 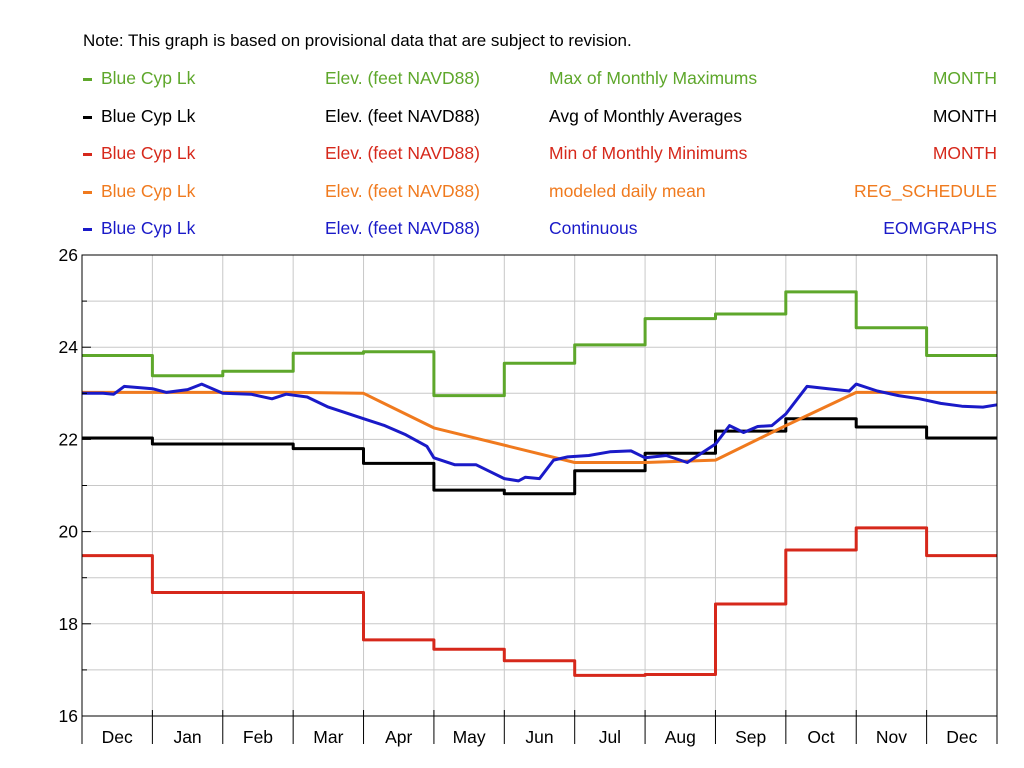 I want to click on y-tick-label: 20, so click(x=69, y=532).